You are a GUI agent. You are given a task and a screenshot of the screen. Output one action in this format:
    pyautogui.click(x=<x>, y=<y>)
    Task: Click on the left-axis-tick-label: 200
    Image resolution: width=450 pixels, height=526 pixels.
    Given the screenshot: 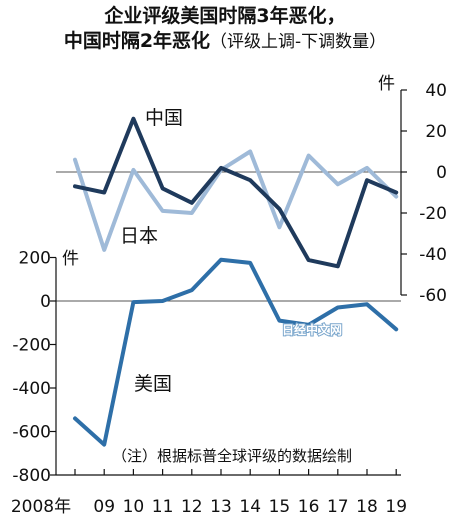 What is the action you would take?
    pyautogui.click(x=35, y=259)
    